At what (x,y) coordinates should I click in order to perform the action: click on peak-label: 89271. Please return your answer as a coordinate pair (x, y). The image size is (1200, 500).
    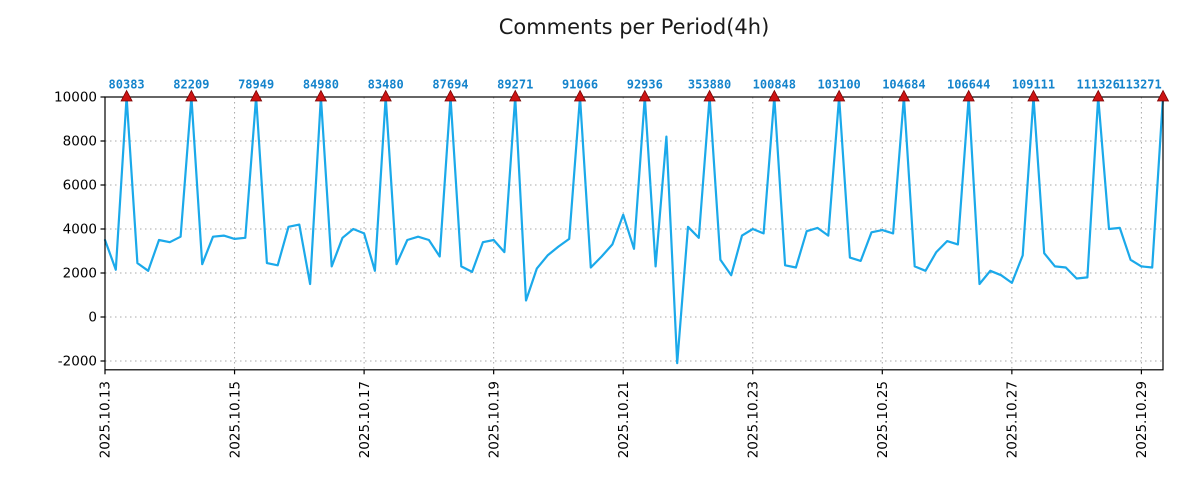
    Looking at the image, I should click on (515, 85).